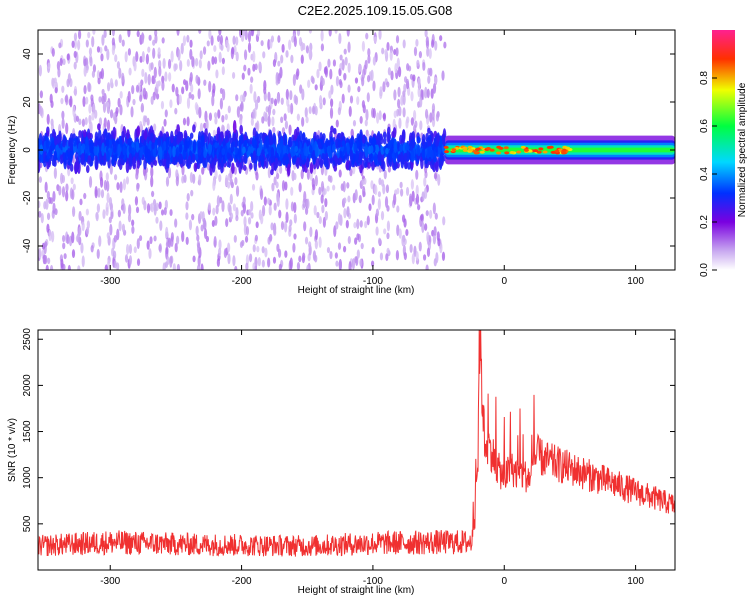 This screenshot has width=750, height=600. Describe the element at coordinates (373, 581) in the screenshot. I see `snr-x-tick-label: -100` at that location.